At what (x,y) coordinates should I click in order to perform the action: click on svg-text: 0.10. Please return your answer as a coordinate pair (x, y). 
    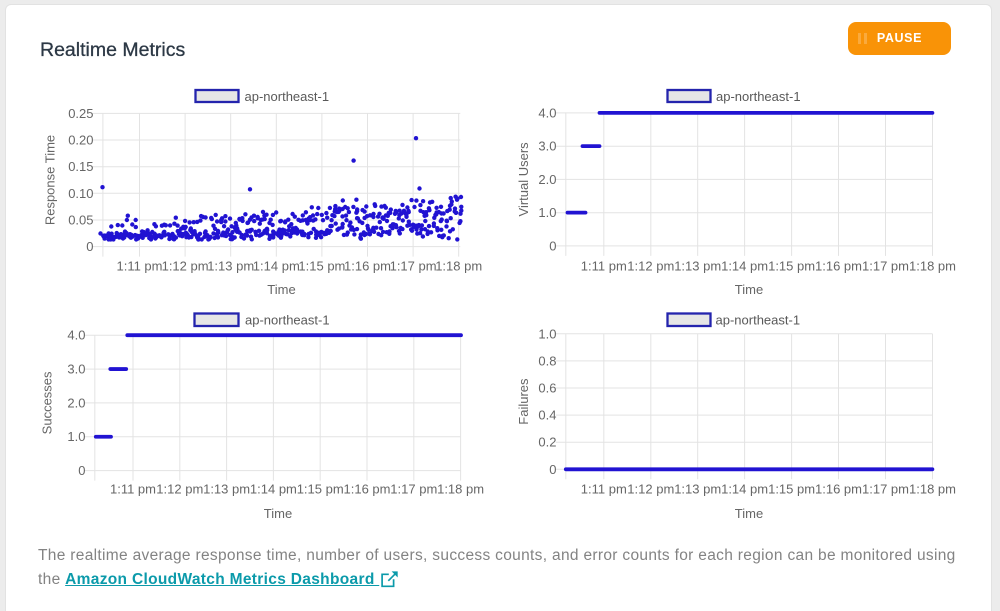
    Looking at the image, I should click on (80, 193).